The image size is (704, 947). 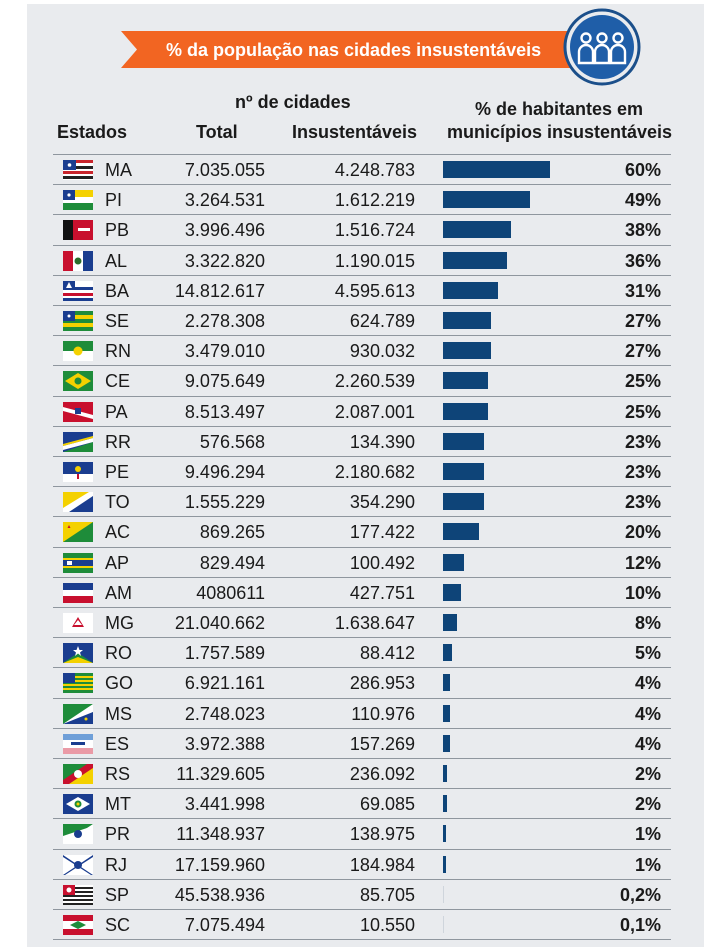 I want to click on table-row: BA 14.812.617 4.595.613 31%, so click(x=362, y=289).